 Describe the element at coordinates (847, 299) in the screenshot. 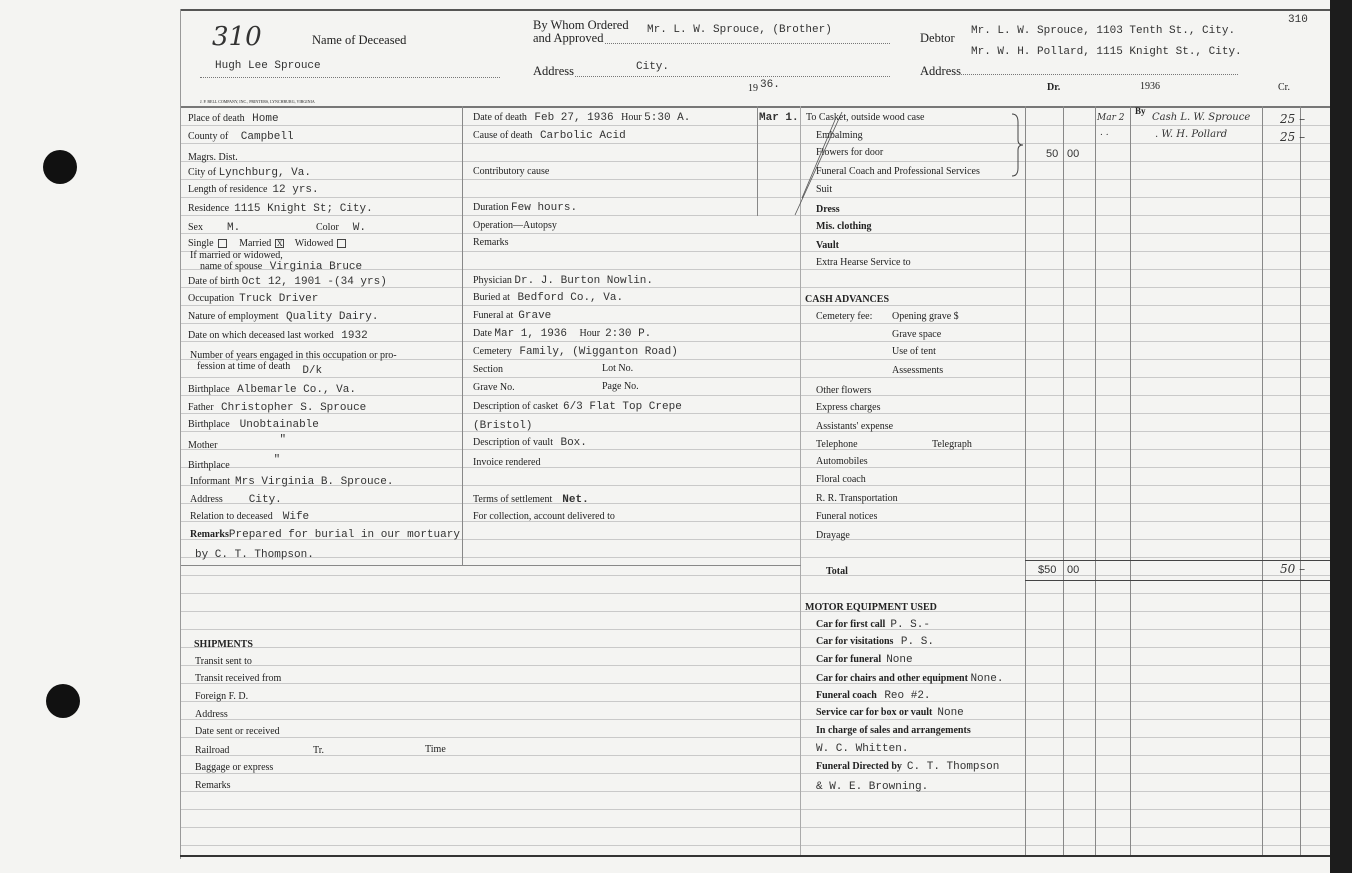

I see `cash-advances-title: CASH ADVANCES` at that location.